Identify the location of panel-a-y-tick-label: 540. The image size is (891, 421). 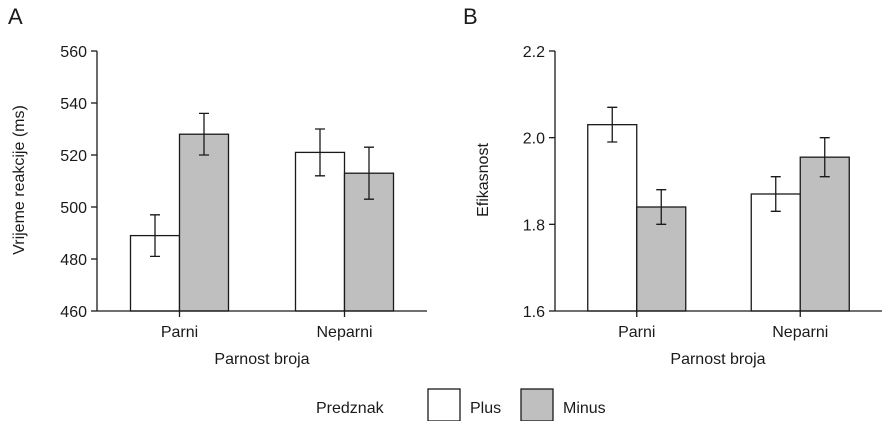
(73, 104).